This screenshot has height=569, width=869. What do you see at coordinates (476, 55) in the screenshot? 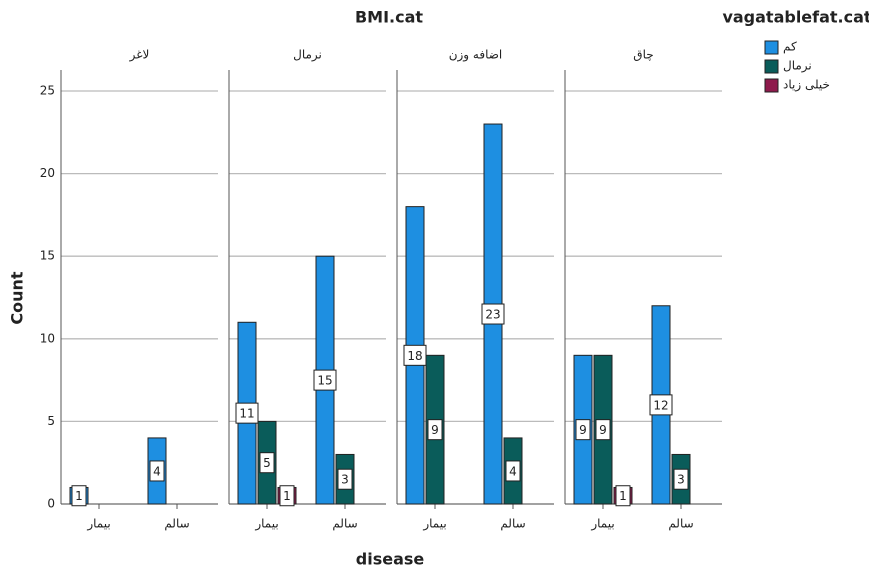
I see `panel-title: اضافه وزن` at bounding box center [476, 55].